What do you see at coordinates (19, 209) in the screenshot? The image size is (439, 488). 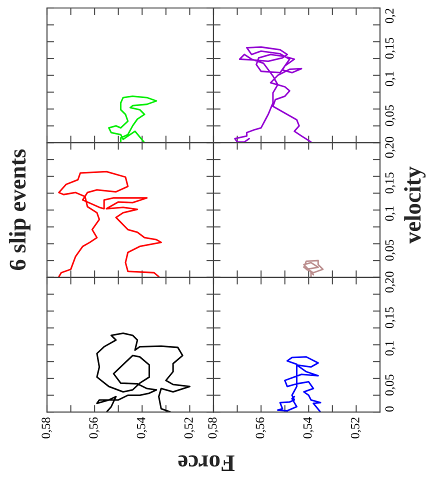 I see `text: 6 slip events` at bounding box center [19, 209].